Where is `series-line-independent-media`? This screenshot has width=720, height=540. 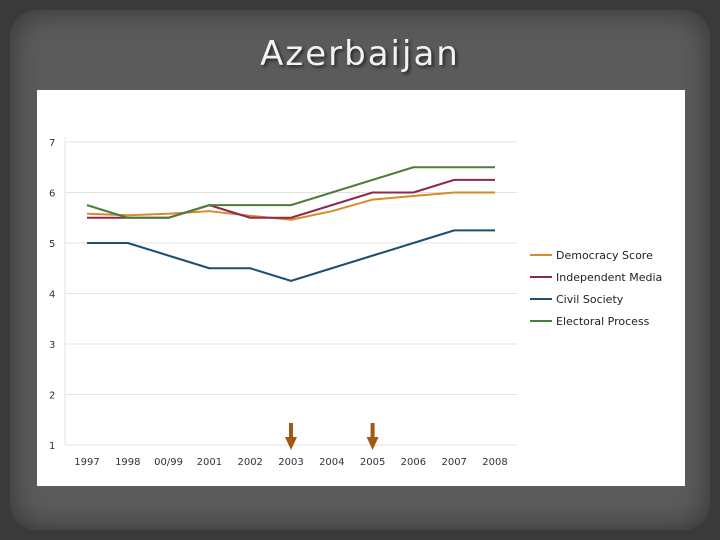 series-line-independent-media is located at coordinates (291, 198).